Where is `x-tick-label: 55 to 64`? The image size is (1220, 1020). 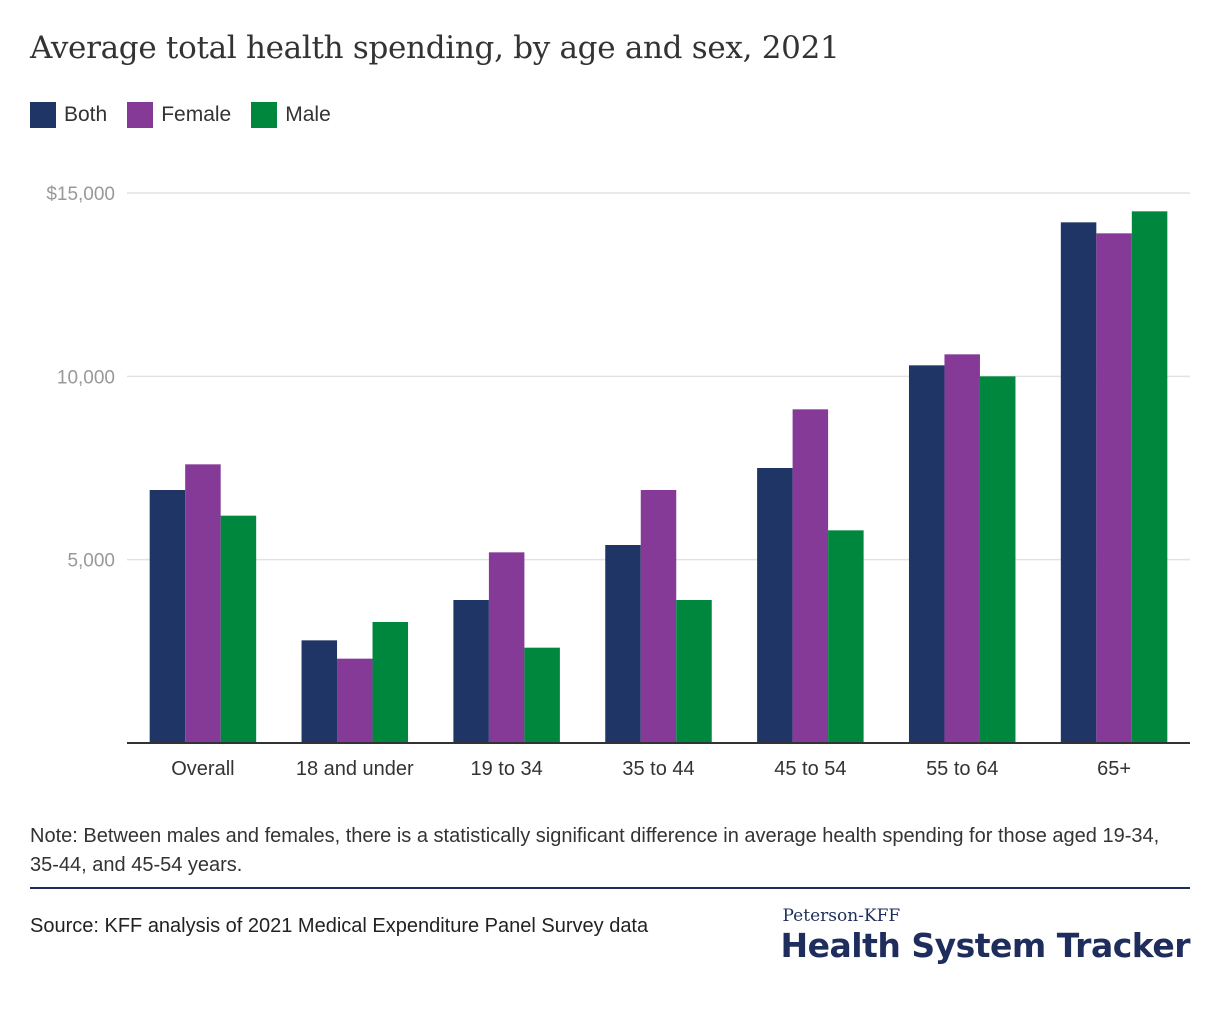
x-tick-label: 55 to 64 is located at coordinates (962, 769).